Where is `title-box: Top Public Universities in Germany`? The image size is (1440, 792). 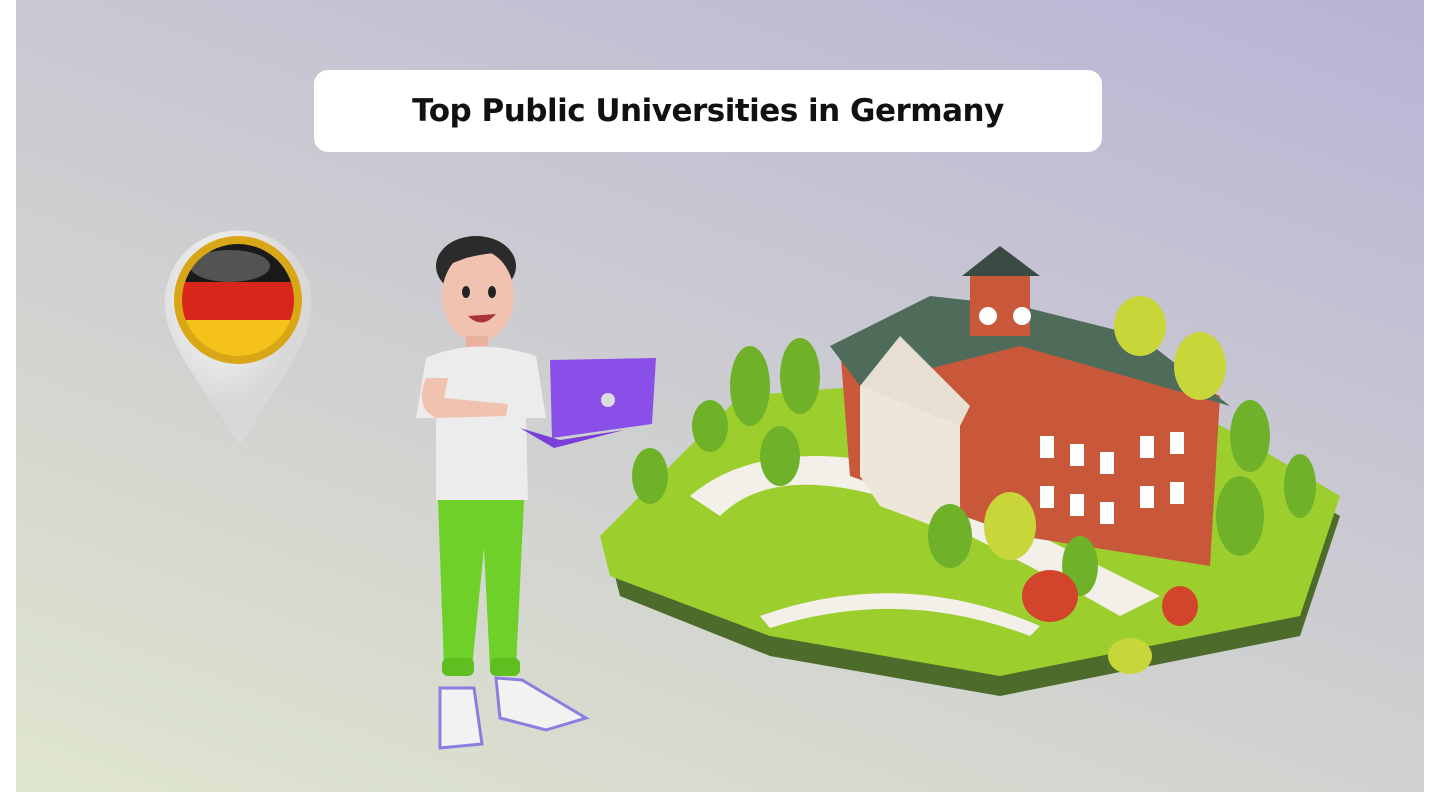 title-box: Top Public Universities in Germany is located at coordinates (708, 111).